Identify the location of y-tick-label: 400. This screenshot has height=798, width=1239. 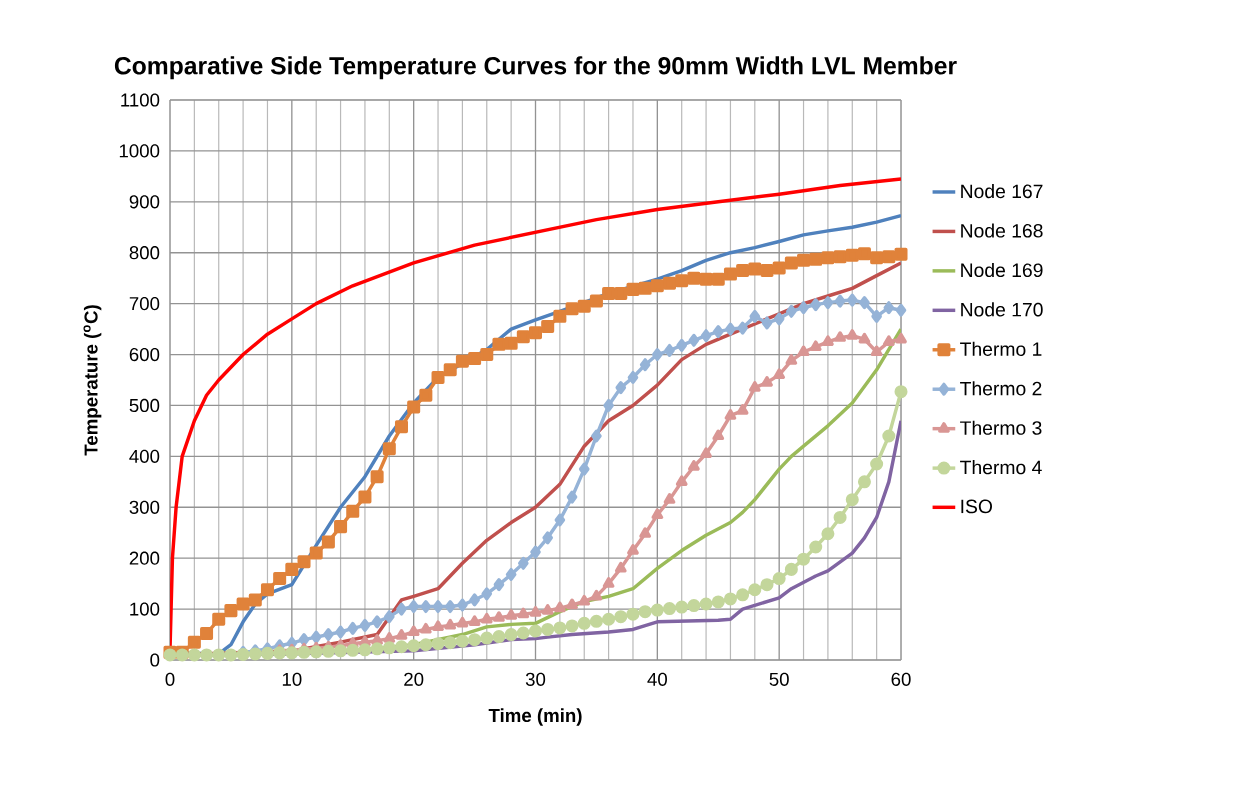
(144, 456).